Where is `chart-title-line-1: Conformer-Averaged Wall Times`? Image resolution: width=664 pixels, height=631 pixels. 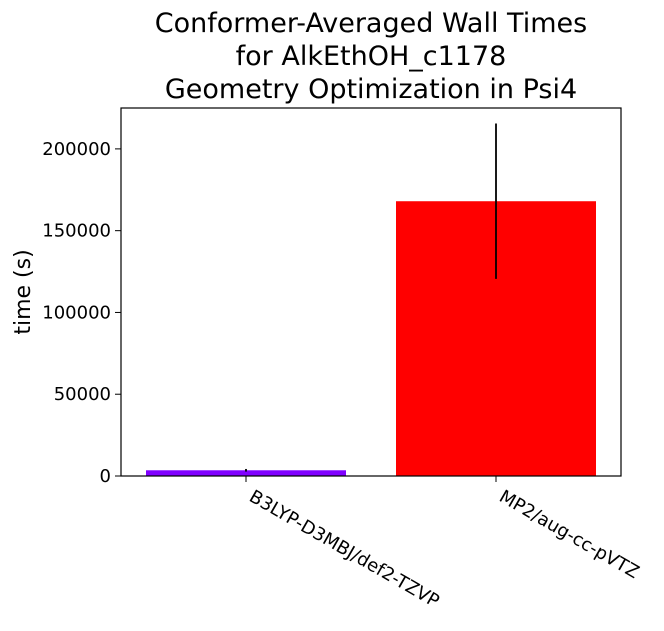
chart-title-line-1: Conformer-Averaged Wall Times is located at coordinates (371, 23).